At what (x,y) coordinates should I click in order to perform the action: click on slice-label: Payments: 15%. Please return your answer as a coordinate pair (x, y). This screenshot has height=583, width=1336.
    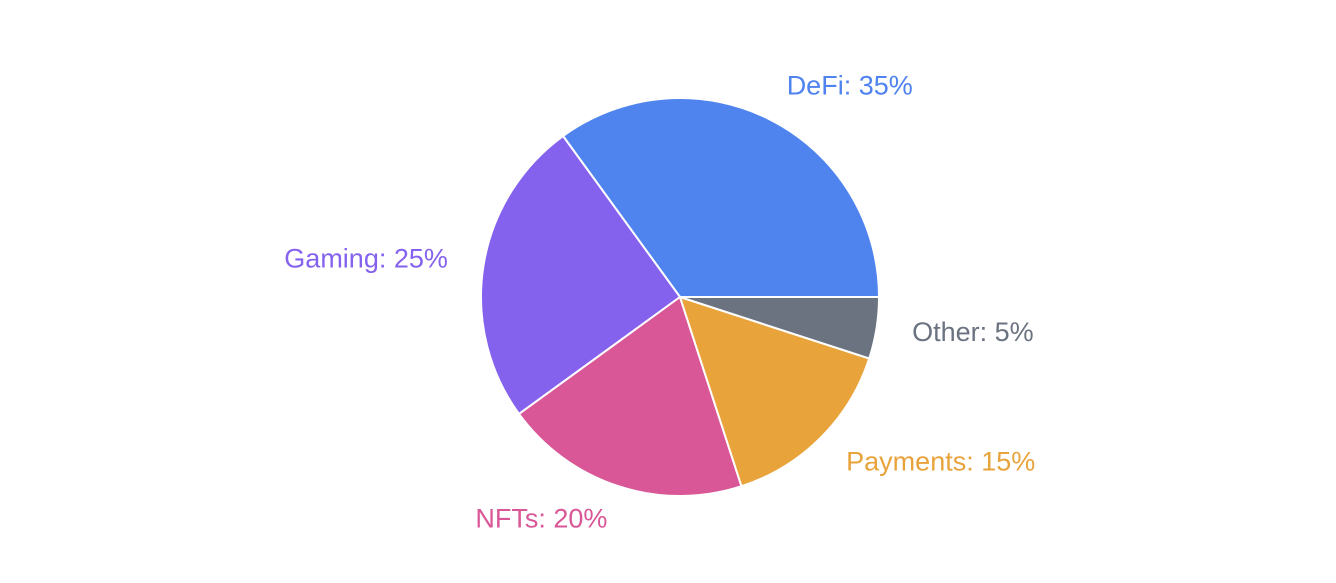
    Looking at the image, I should click on (940, 461).